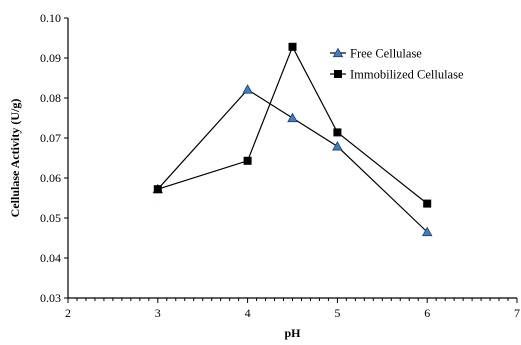 The height and width of the screenshot is (345, 521). What do you see at coordinates (15, 158) in the screenshot?
I see `y-axis-title: Cellulase Activity (U/g)` at bounding box center [15, 158].